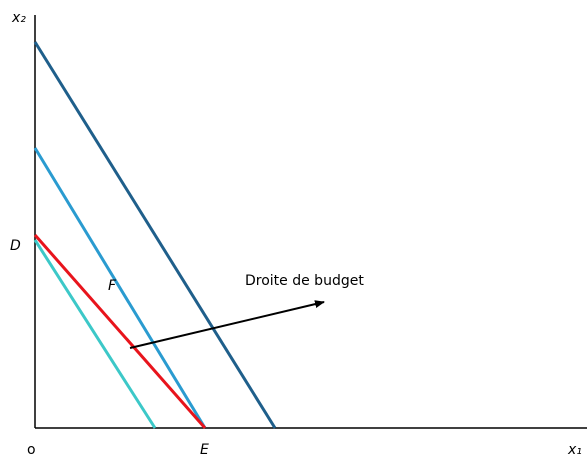 The height and width of the screenshot is (459, 587). What do you see at coordinates (112, 286) in the screenshot?
I see `point-label: F` at bounding box center [112, 286].